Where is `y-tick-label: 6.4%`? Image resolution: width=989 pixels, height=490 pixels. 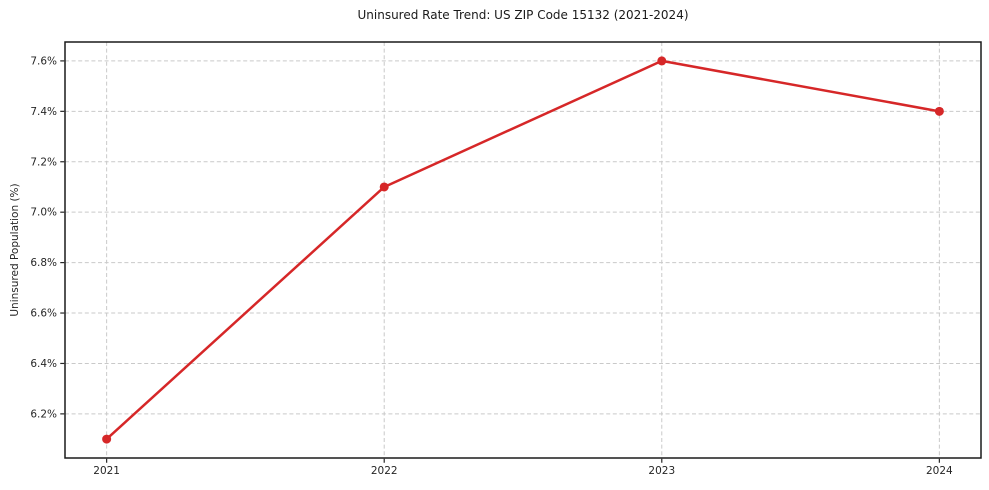 y-tick-label: 6.4% is located at coordinates (43, 364).